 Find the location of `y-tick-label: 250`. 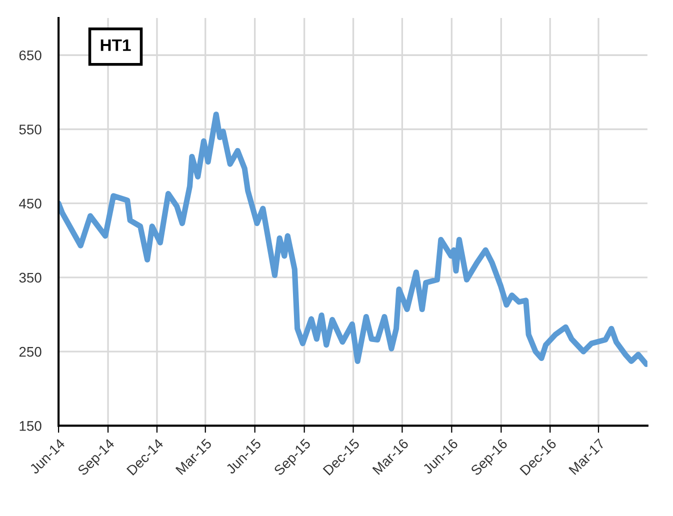

y-tick-label: 250 is located at coordinates (30, 351).